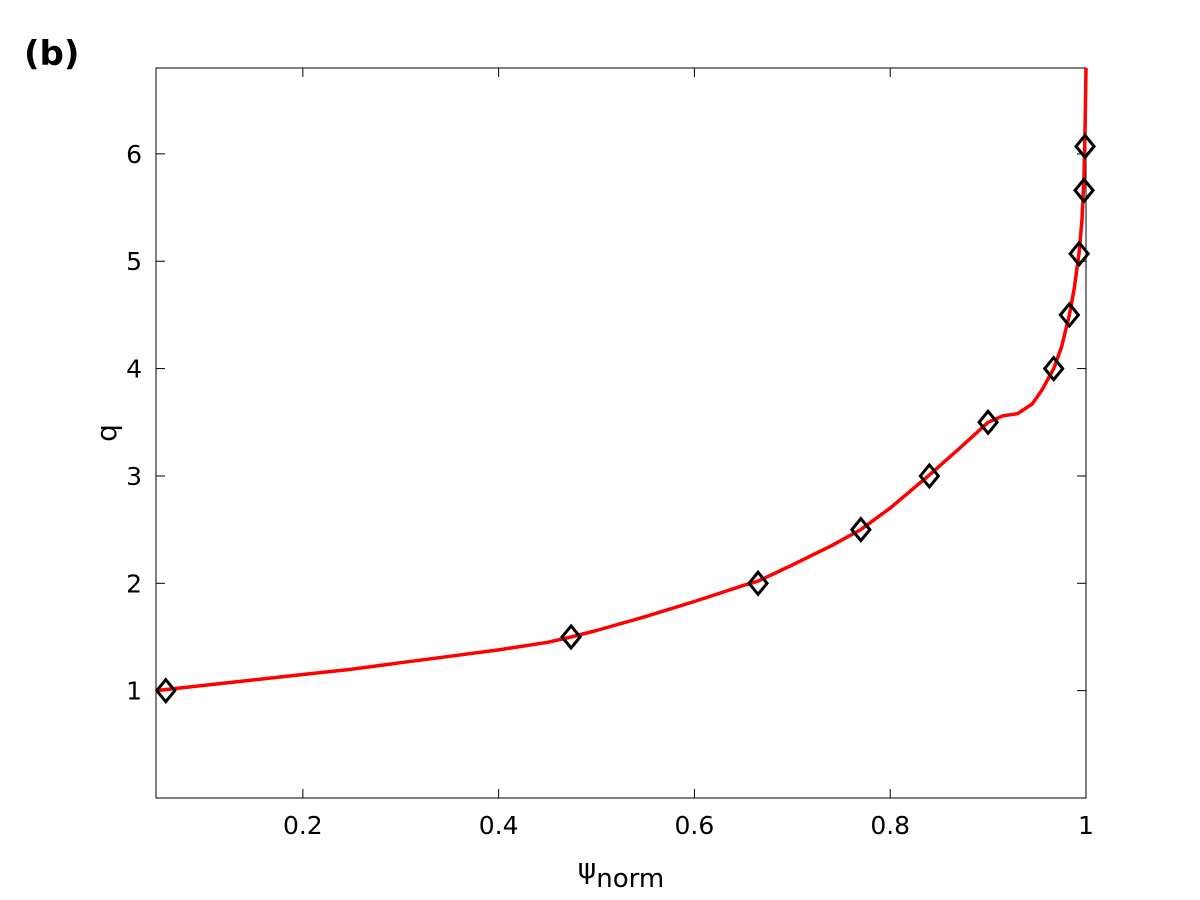 This screenshot has height=900, width=1200. I want to click on x-axis-label: ψnorm, so click(621, 873).